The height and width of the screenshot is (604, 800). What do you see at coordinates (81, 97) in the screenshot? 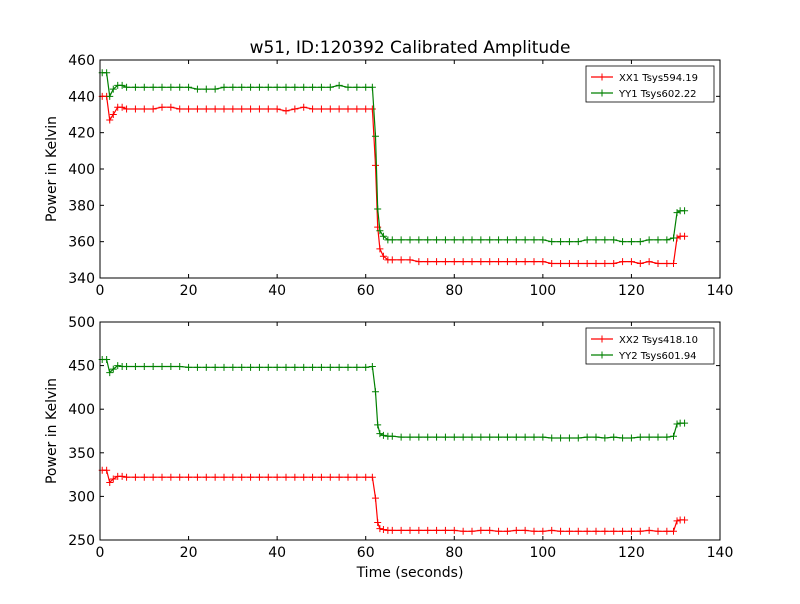
I see `y-tick-label: 440` at bounding box center [81, 97].